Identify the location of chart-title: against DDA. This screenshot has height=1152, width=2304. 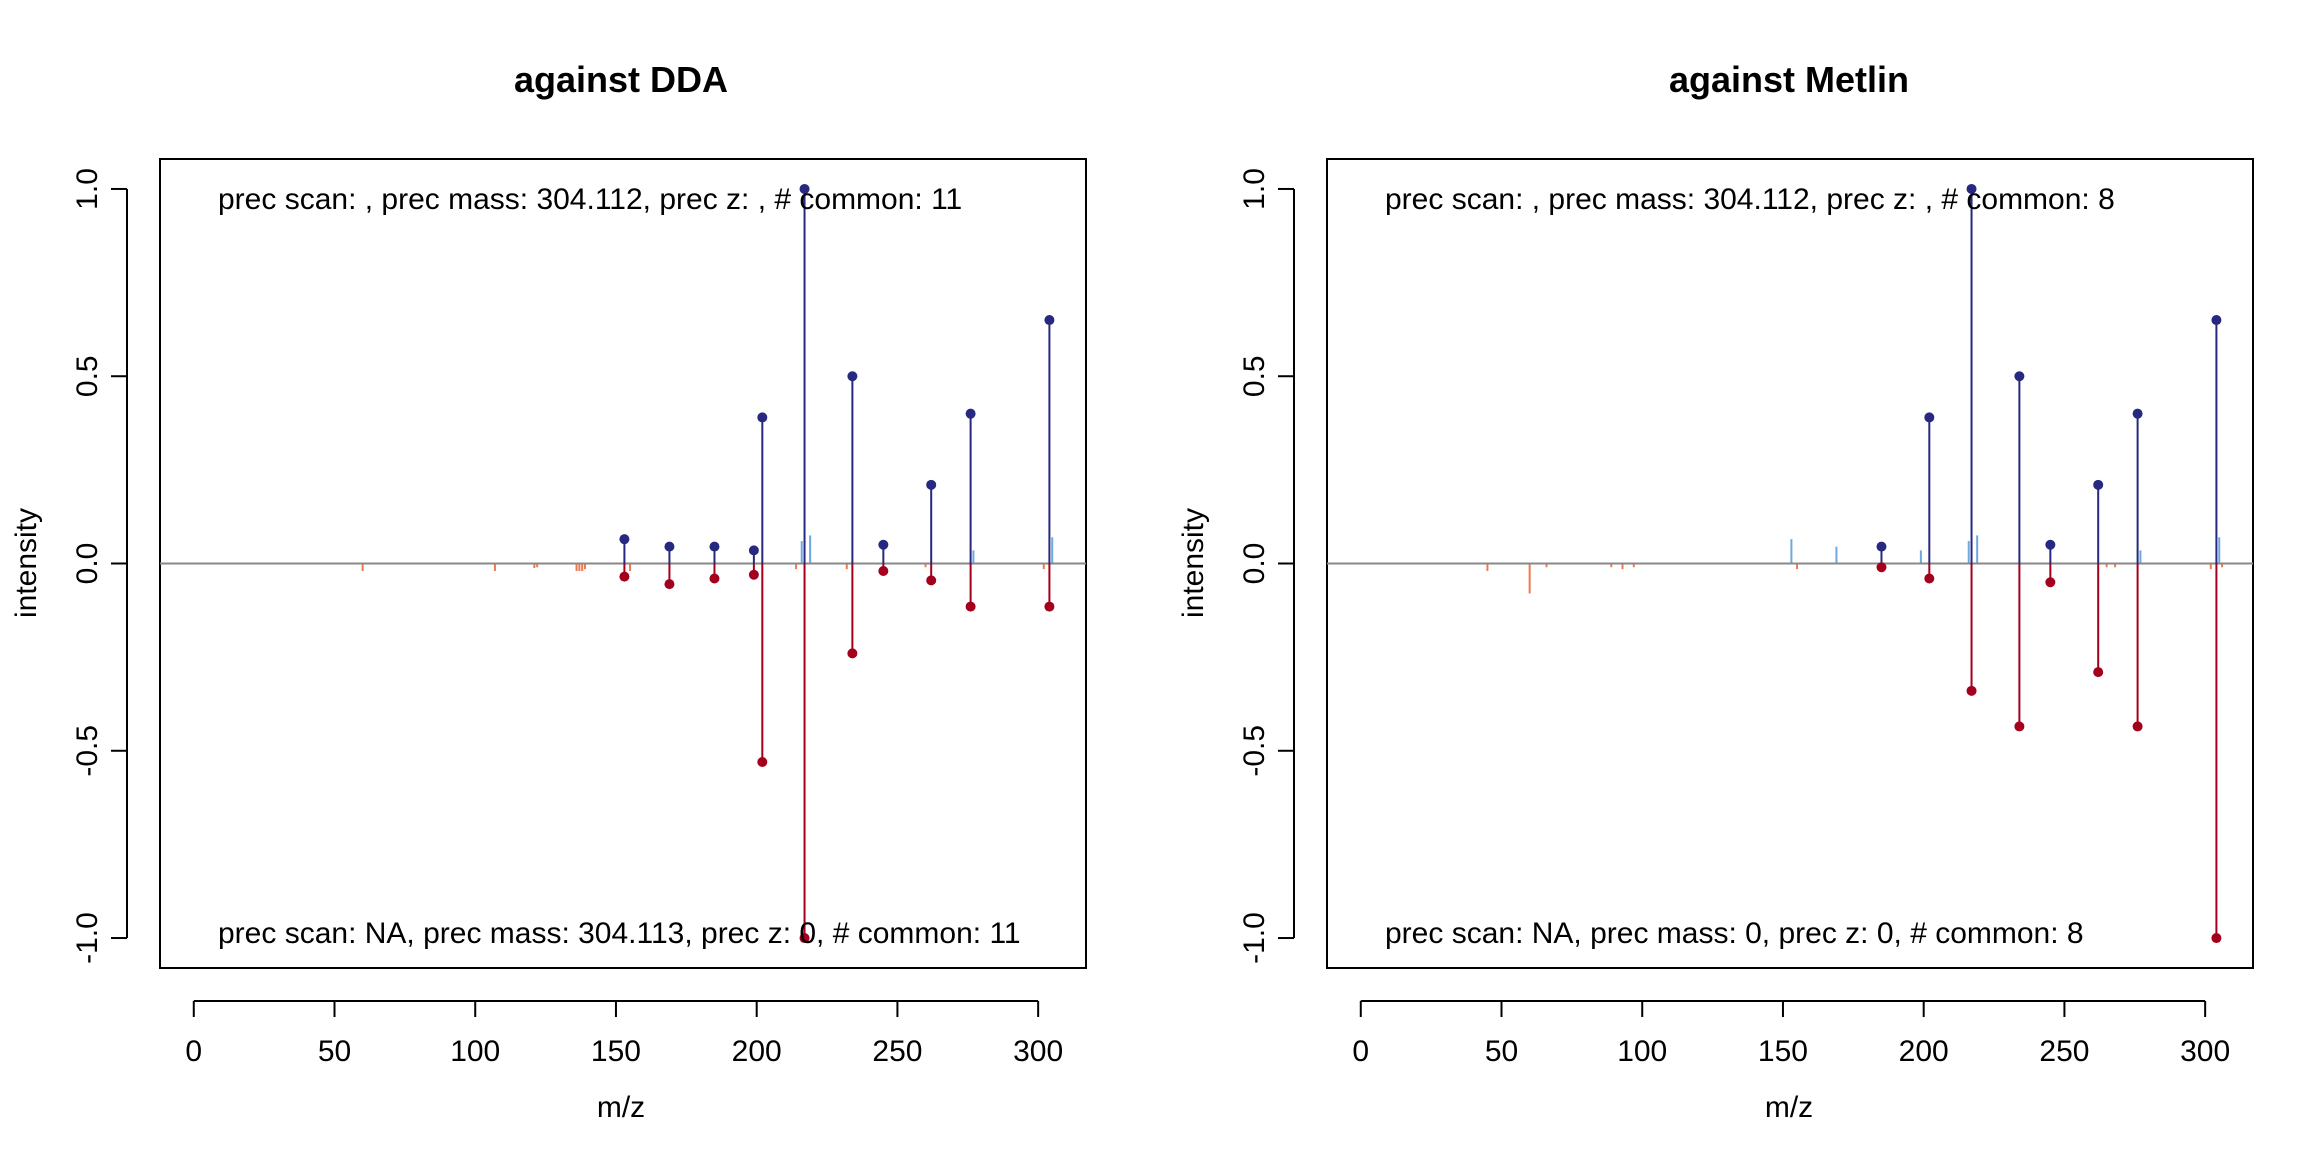
(621, 79).